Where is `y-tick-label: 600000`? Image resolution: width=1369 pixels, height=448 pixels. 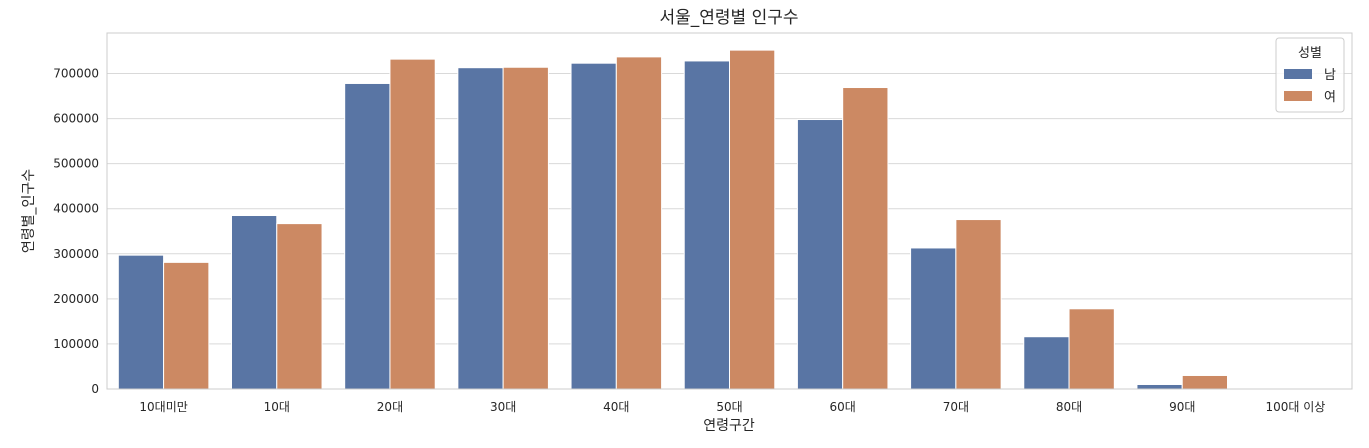 y-tick-label: 600000 is located at coordinates (76, 119).